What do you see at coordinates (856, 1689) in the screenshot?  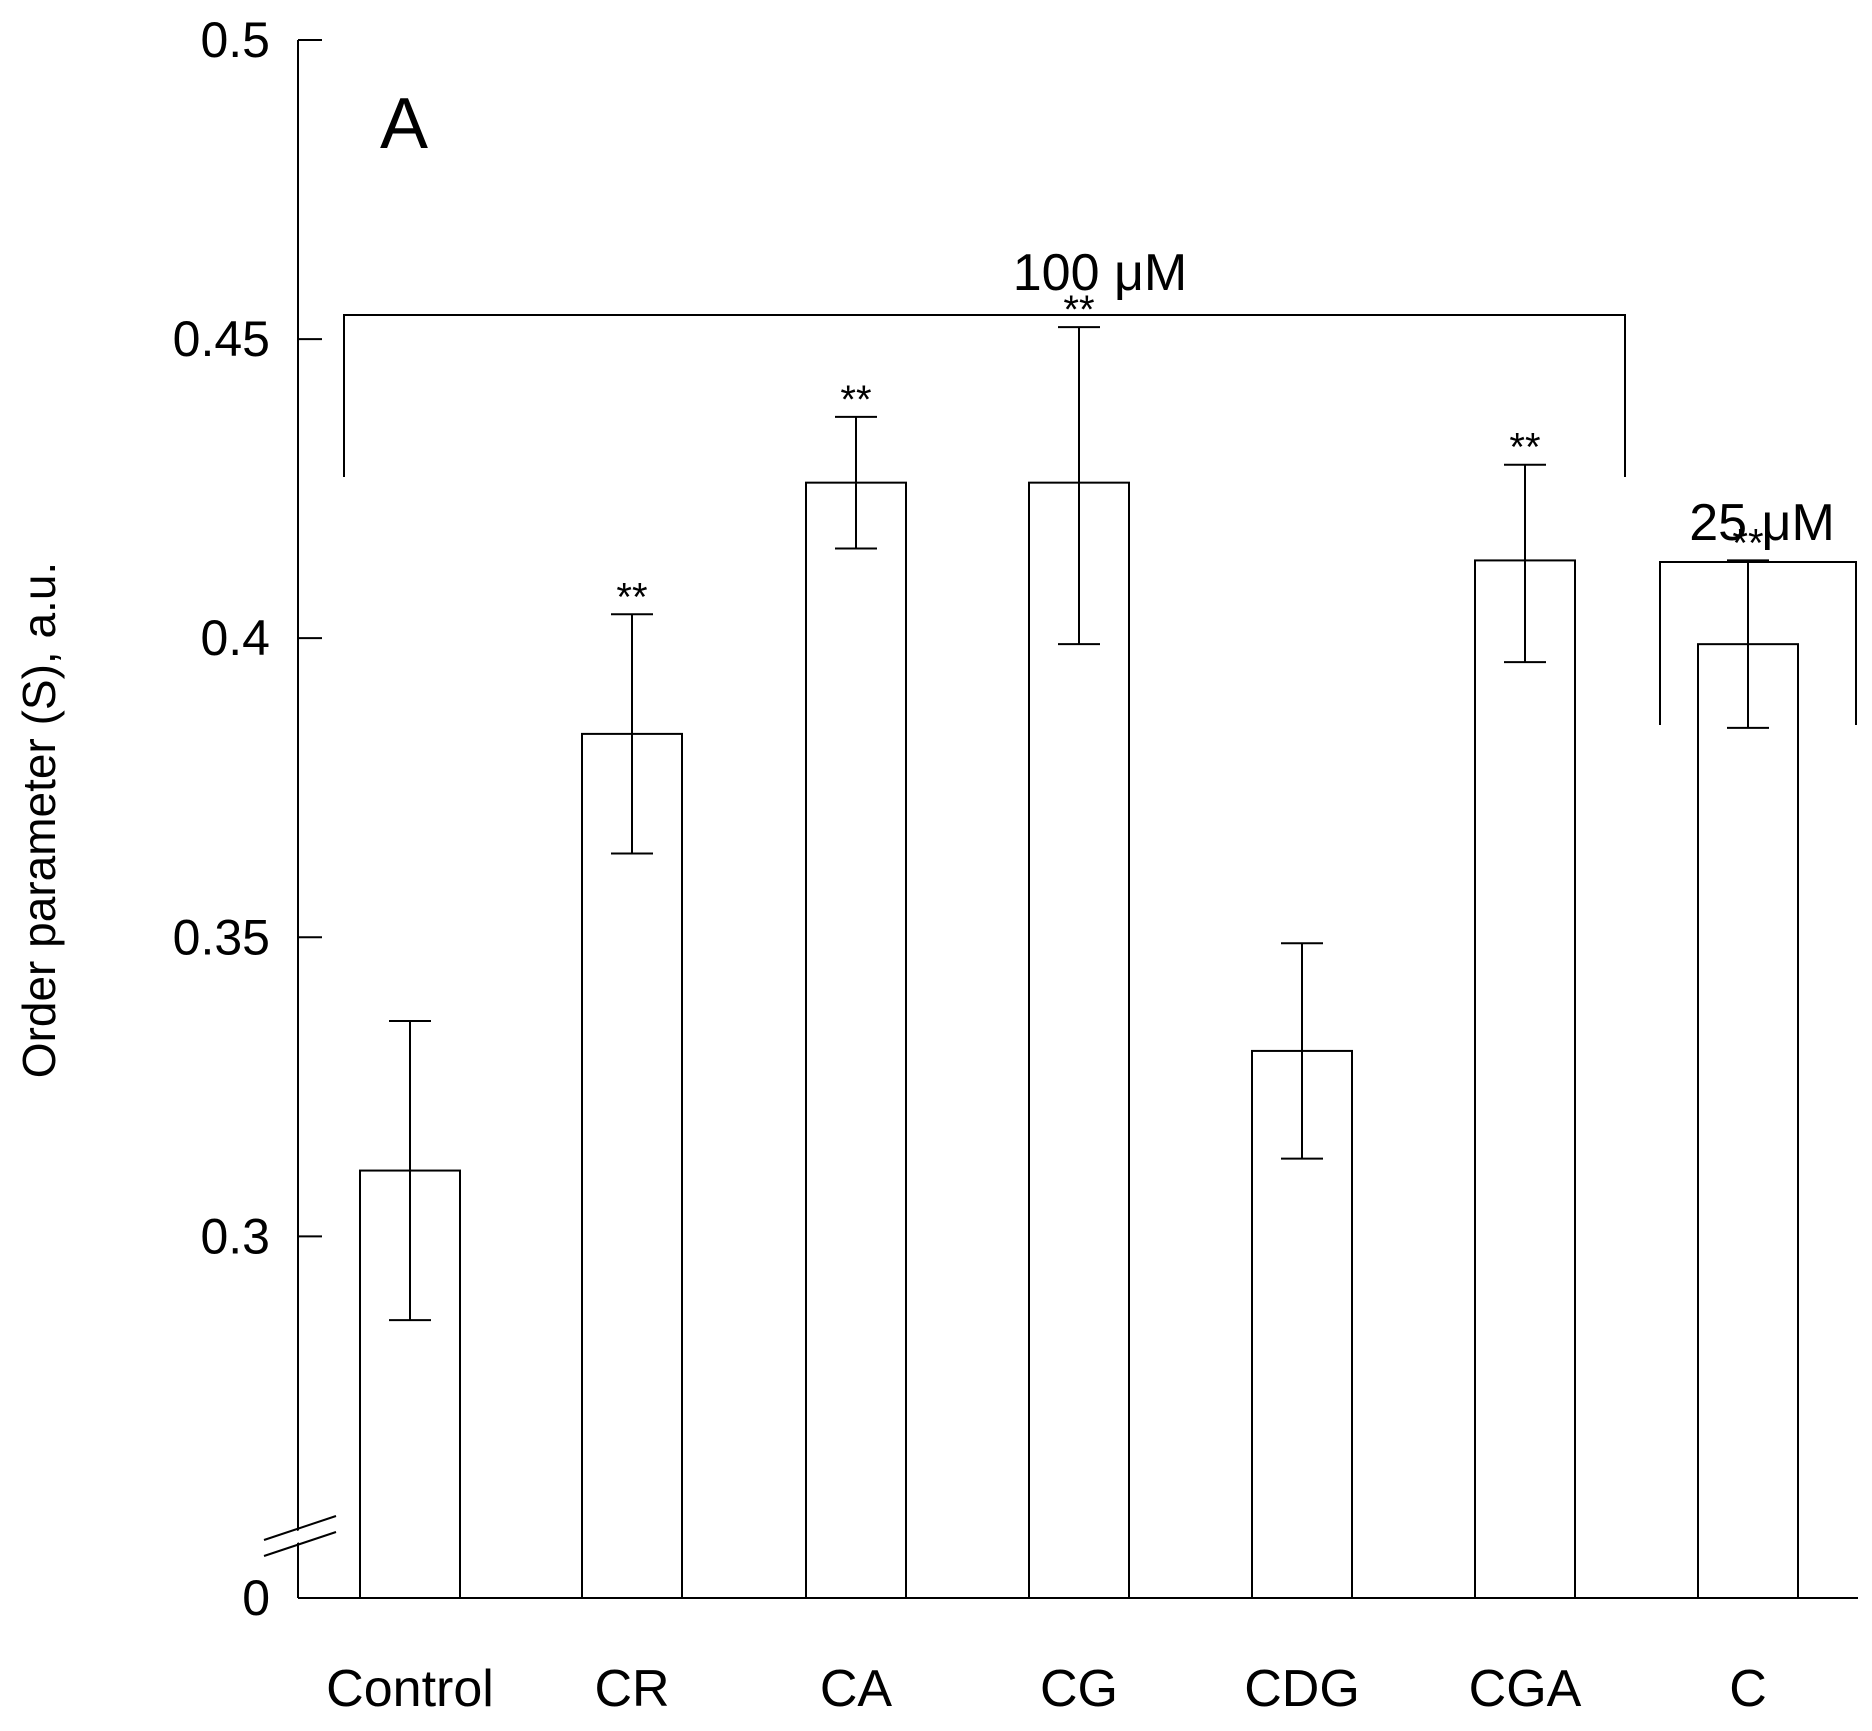 I see `x-tick-label: CA` at bounding box center [856, 1689].